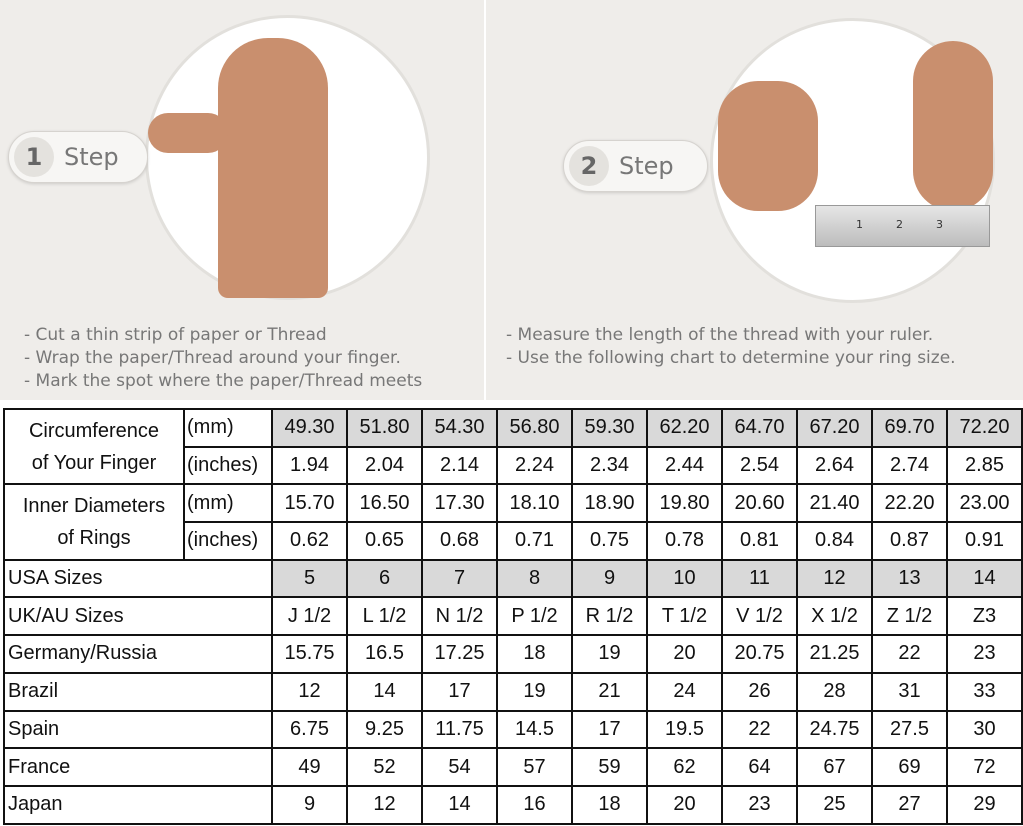 This screenshot has width=1023, height=826. What do you see at coordinates (984, 691) in the screenshot?
I see `table-cell: 33` at bounding box center [984, 691].